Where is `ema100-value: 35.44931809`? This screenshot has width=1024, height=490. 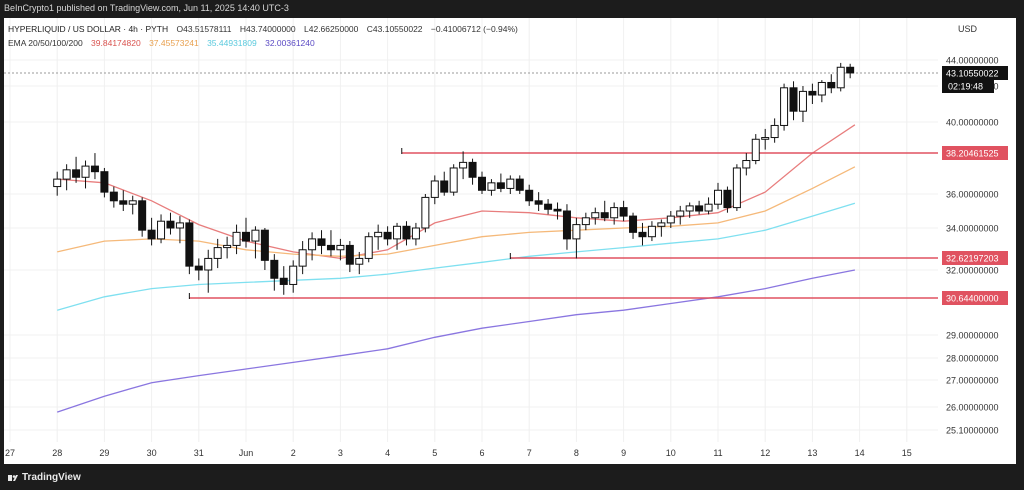 ema100-value: 35.44931809 is located at coordinates (232, 43).